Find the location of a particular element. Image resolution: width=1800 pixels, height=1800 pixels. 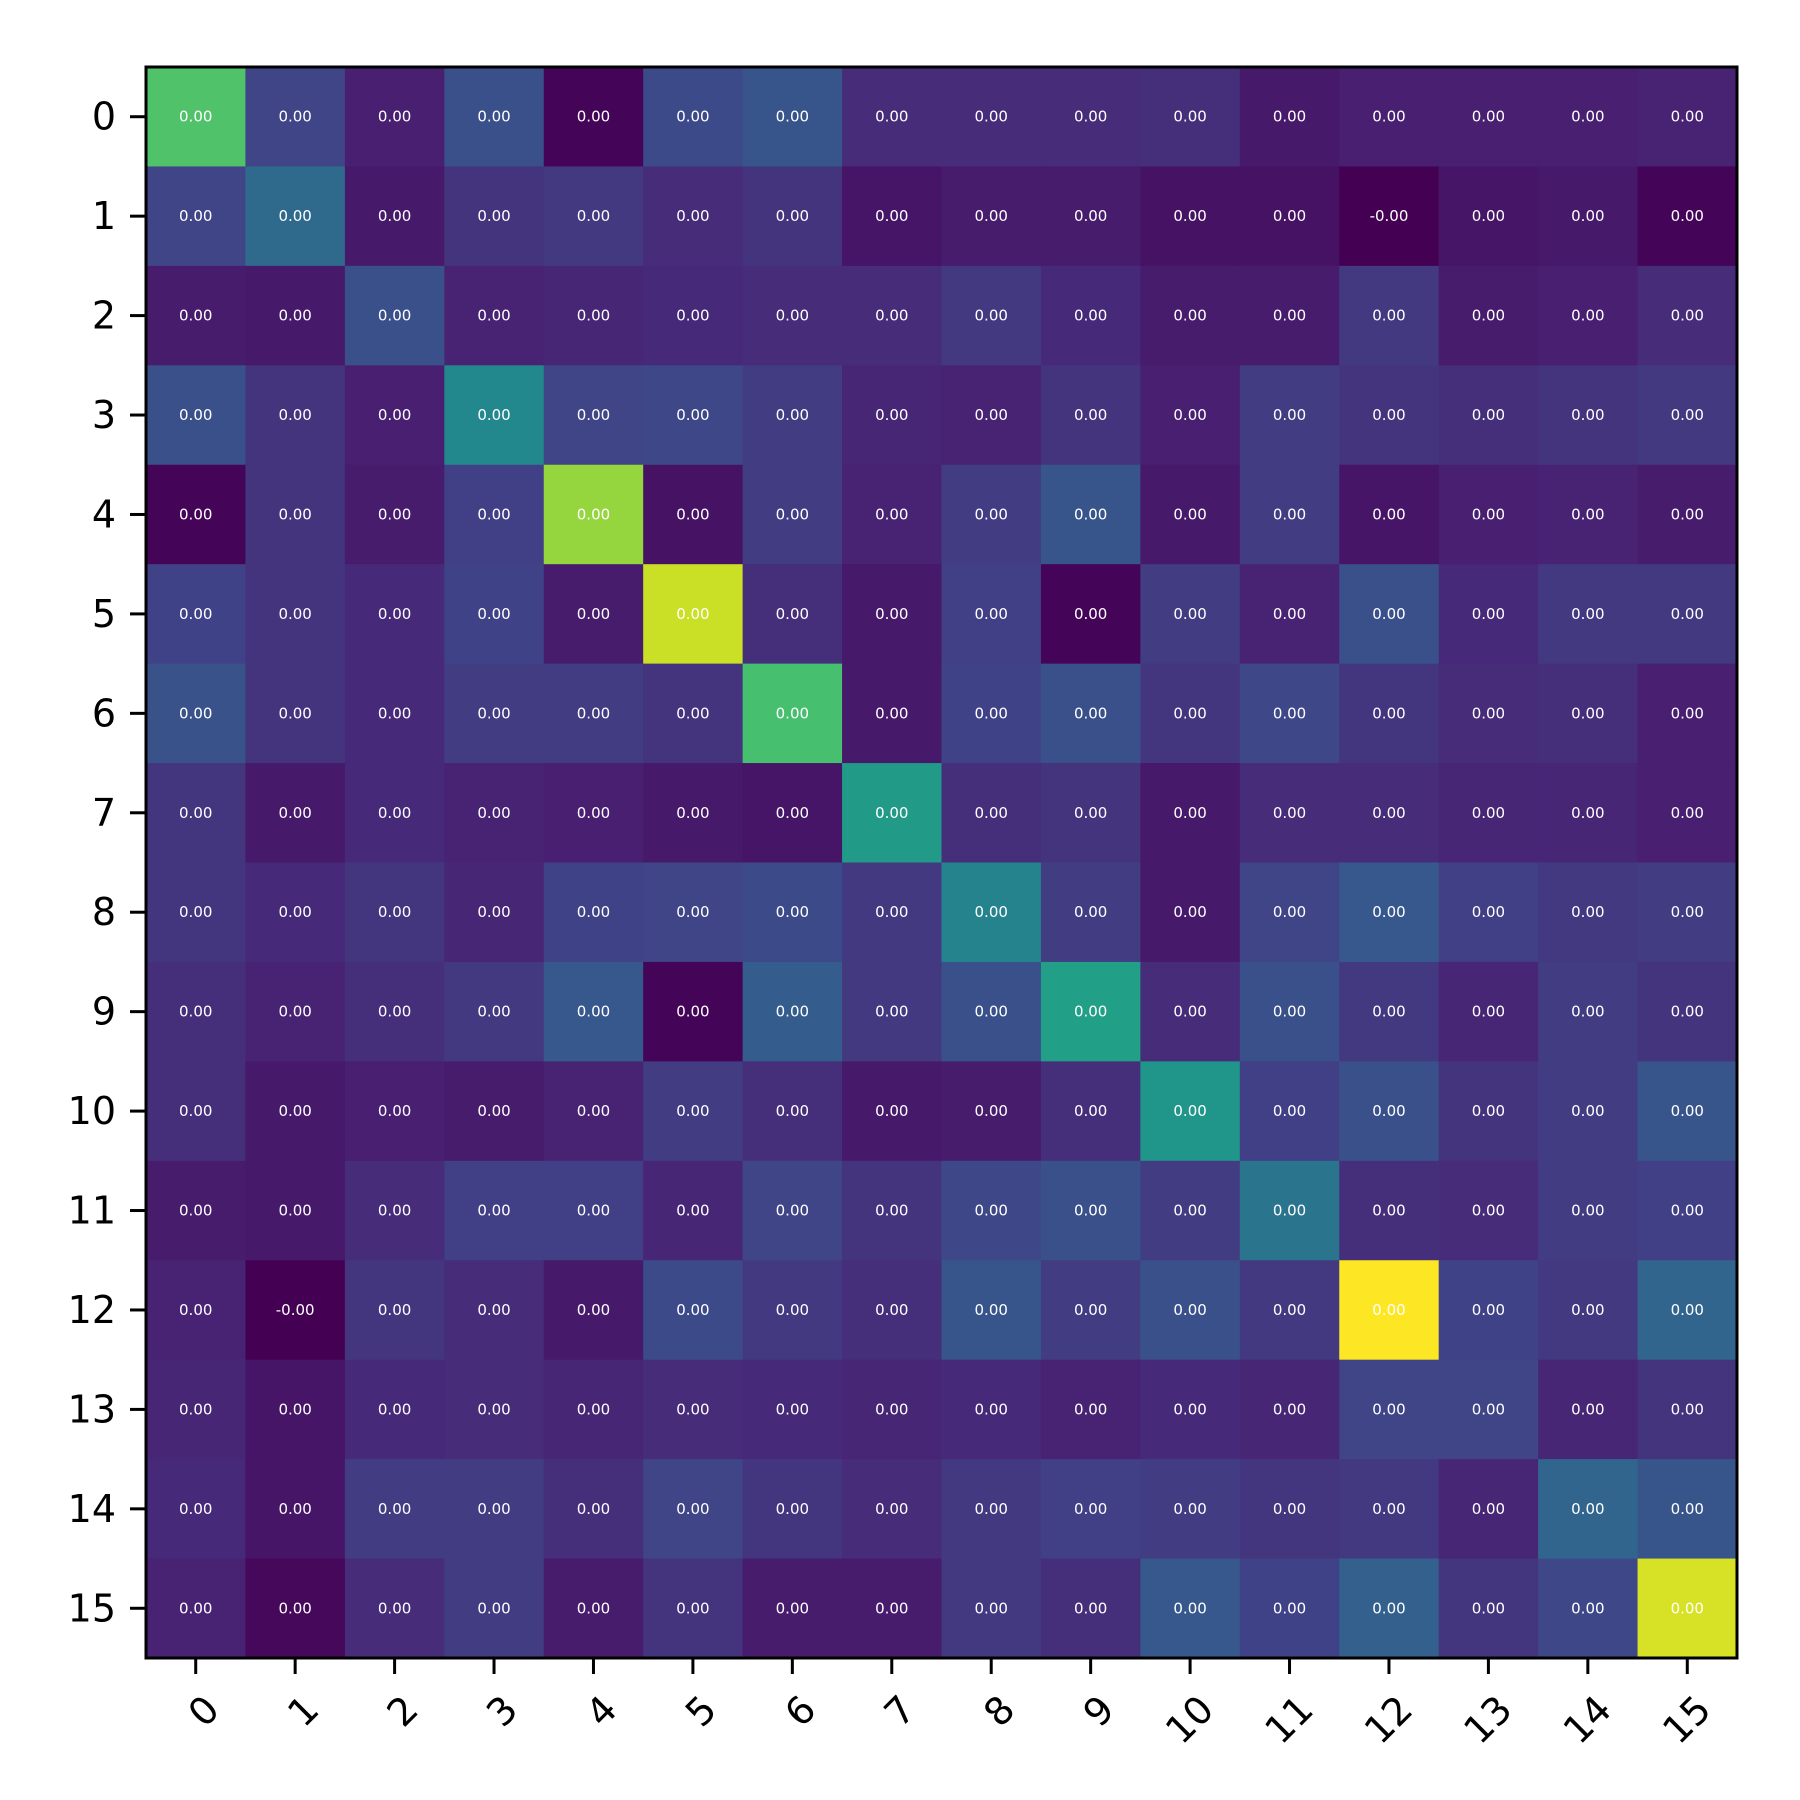

y-tick-label: 5 is located at coordinates (104, 614).